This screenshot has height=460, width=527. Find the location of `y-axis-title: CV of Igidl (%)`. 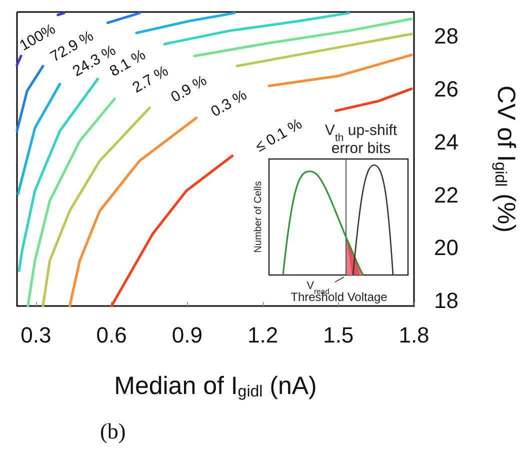

y-axis-title: CV of Igidl (%) is located at coordinates (506, 159).